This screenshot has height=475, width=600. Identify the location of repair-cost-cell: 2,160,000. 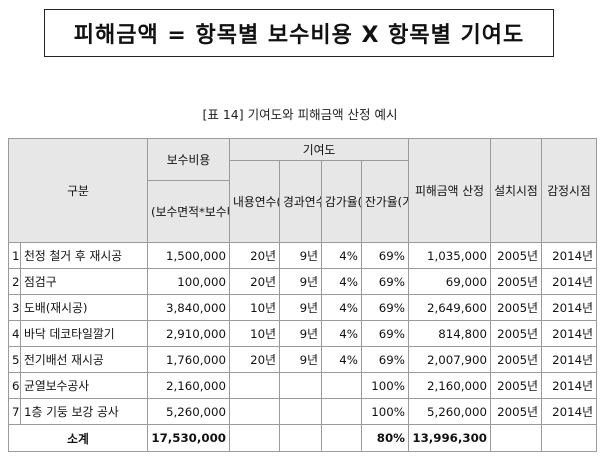
(188, 385).